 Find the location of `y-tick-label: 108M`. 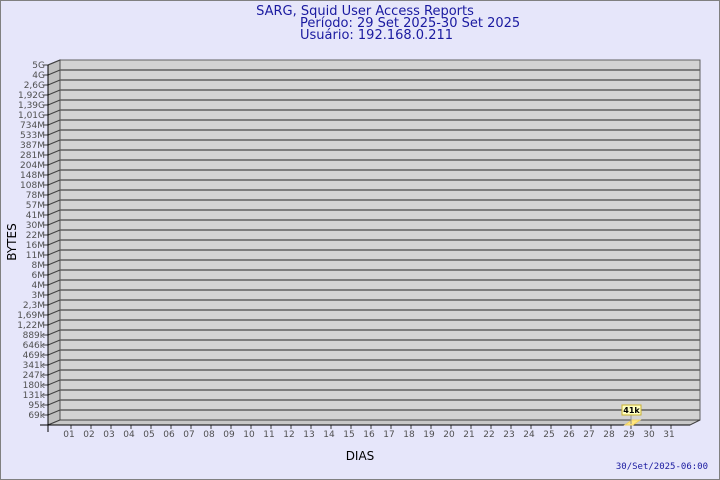

y-tick-label: 108M is located at coordinates (32, 186).